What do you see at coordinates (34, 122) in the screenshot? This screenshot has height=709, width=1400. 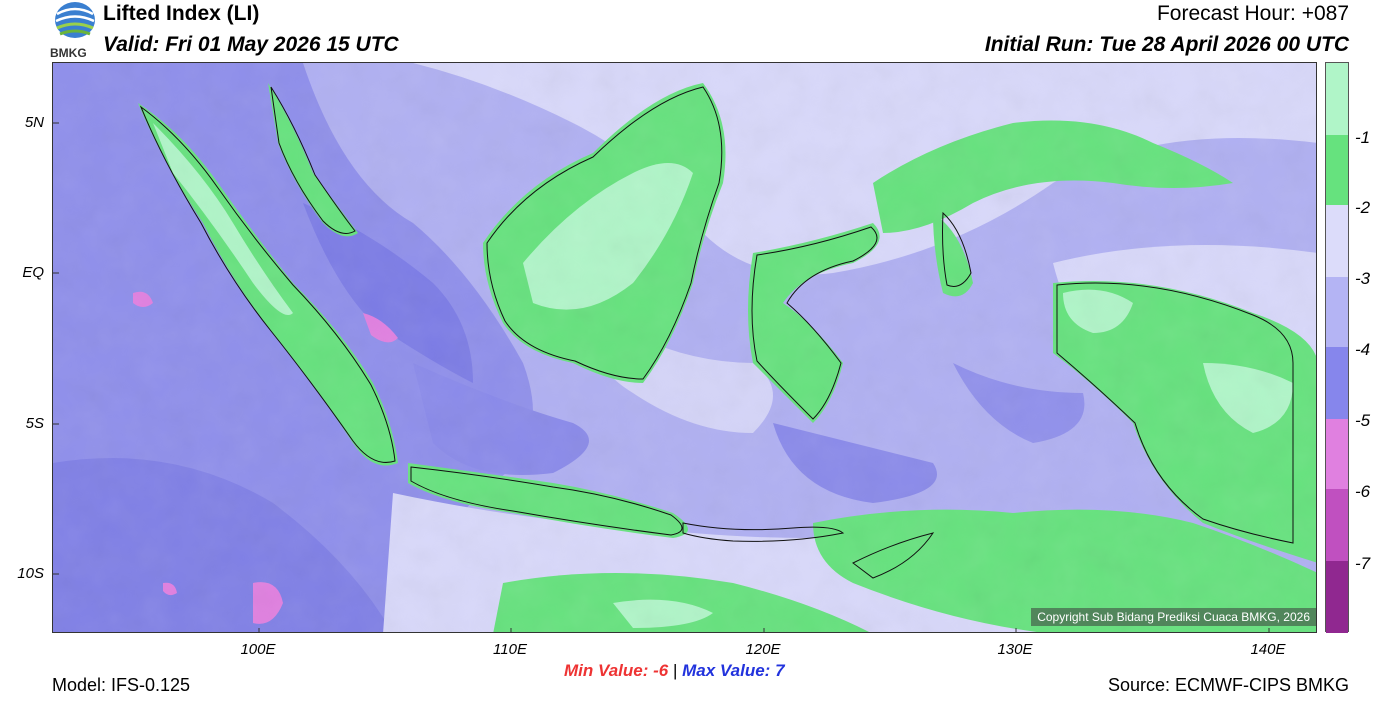 I see `y-label-5n: 5N` at bounding box center [34, 122].